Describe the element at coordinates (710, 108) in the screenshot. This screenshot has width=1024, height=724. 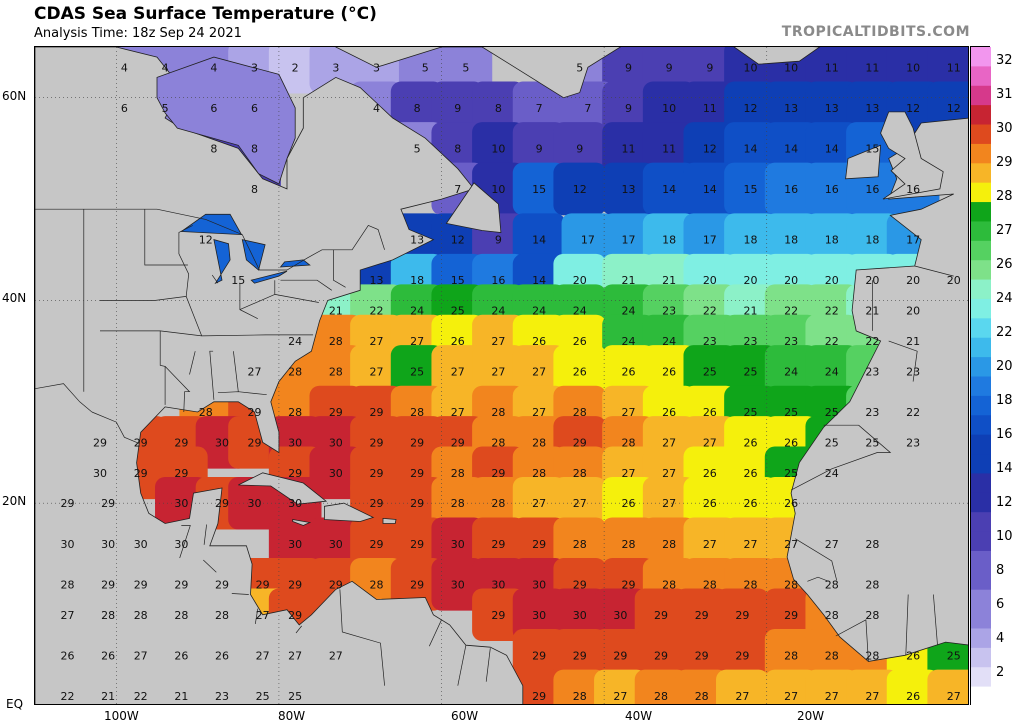
I see `sst-value-label: 11` at that location.